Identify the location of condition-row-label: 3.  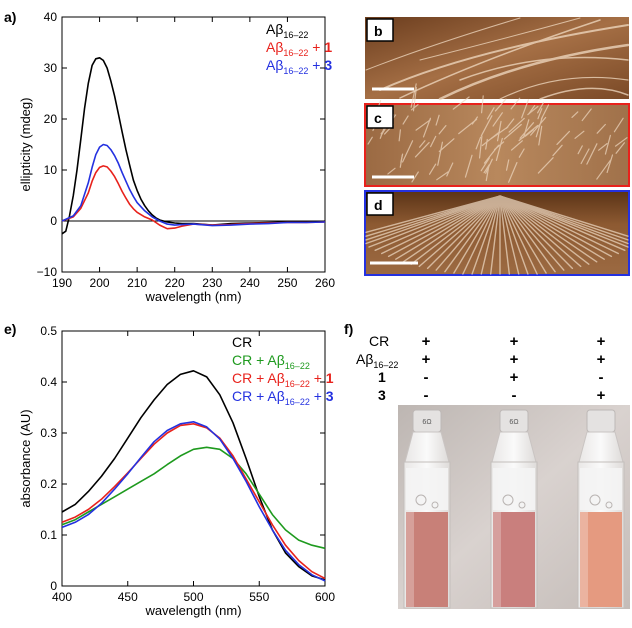
(382, 395).